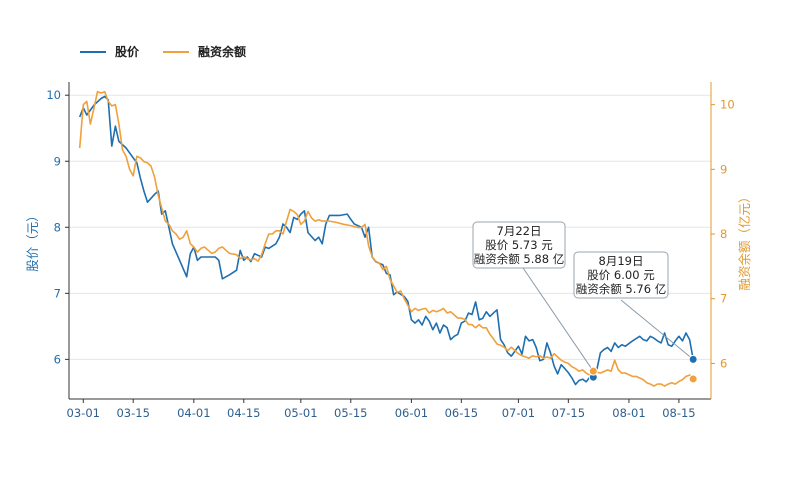 The width and height of the screenshot is (808, 500). Describe the element at coordinates (83, 413) in the screenshot. I see `x-tick-label: 03-01` at that location.